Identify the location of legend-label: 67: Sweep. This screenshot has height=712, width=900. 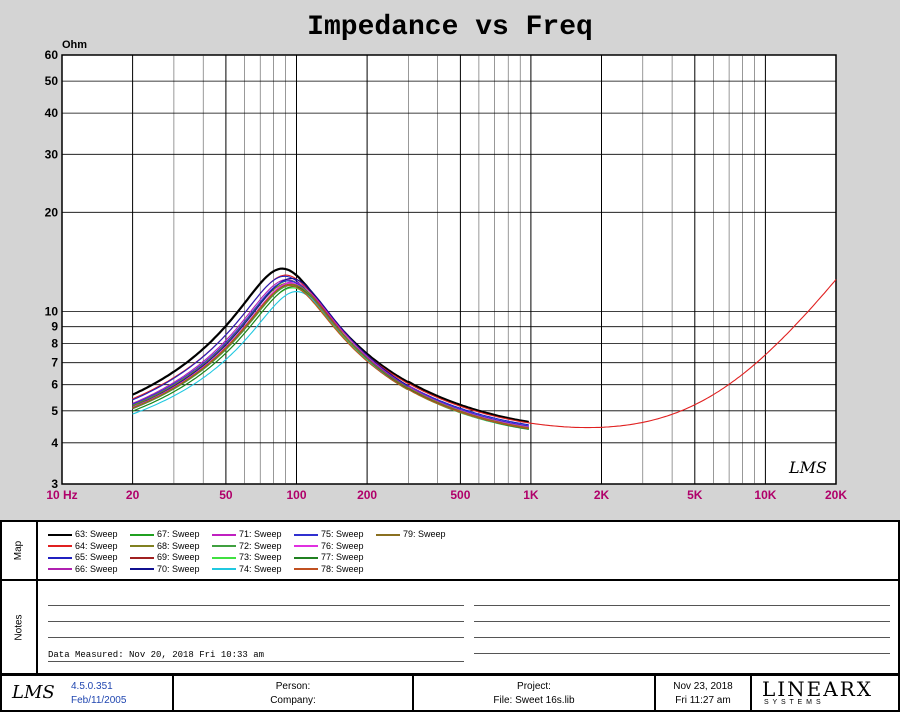
(178, 534).